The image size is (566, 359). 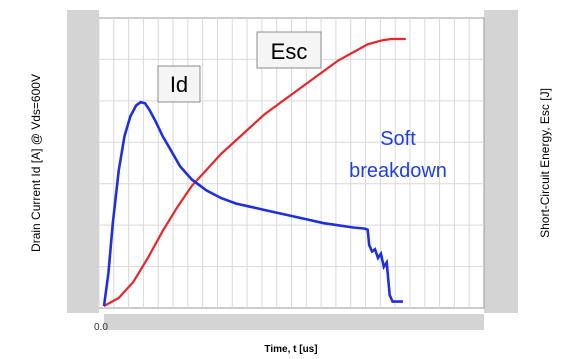 I want to click on esc-annotation-box, so click(x=289, y=50).